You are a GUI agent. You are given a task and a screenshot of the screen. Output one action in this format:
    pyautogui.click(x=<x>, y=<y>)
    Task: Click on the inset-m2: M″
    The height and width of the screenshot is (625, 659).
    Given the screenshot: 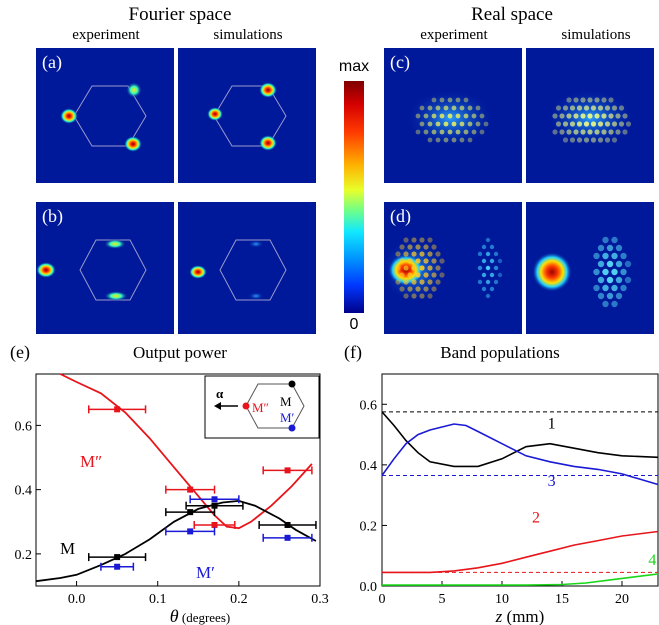 What is the action you would take?
    pyautogui.click(x=260, y=407)
    